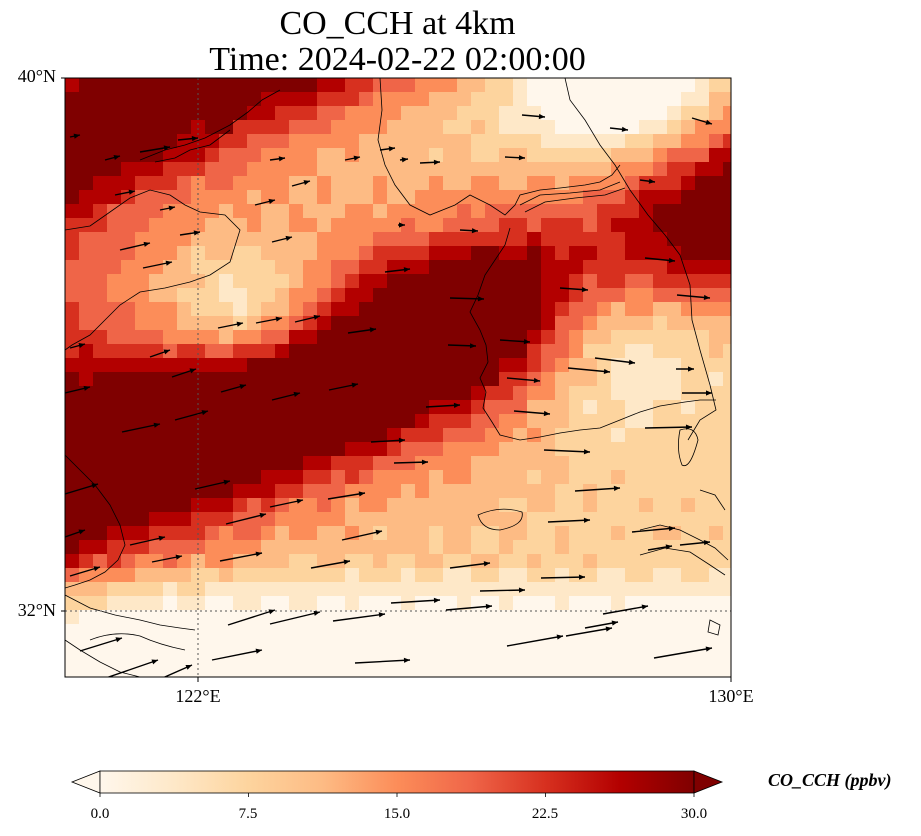 The width and height of the screenshot is (921, 836). Describe the element at coordinates (85, 782) in the screenshot. I see `colorbar-min-extend` at that location.